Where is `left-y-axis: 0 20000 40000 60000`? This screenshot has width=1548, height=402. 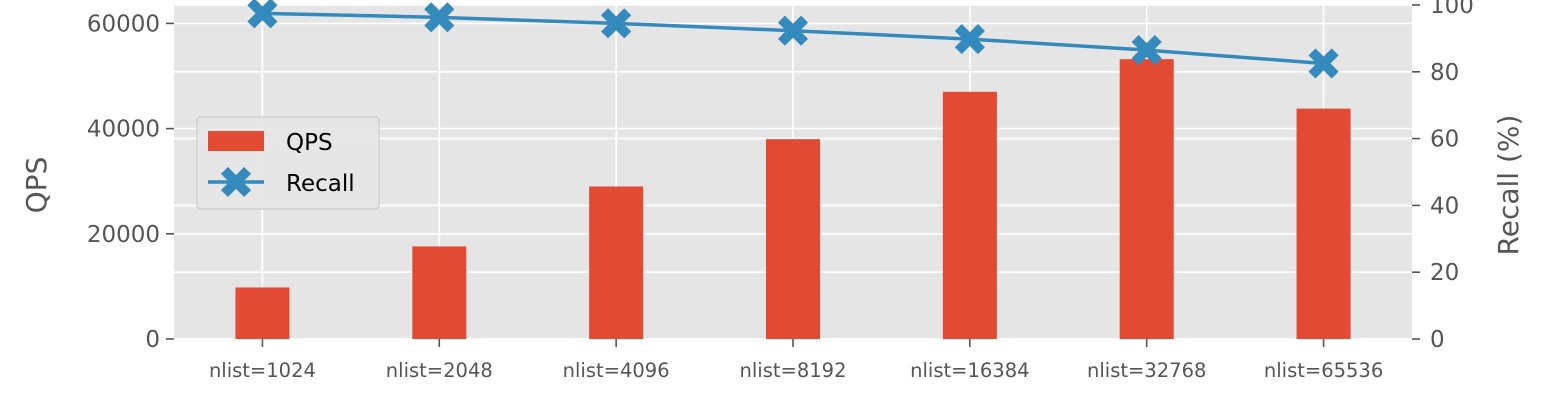 left-y-axis: 0 20000 40000 60000 is located at coordinates (130, 182).